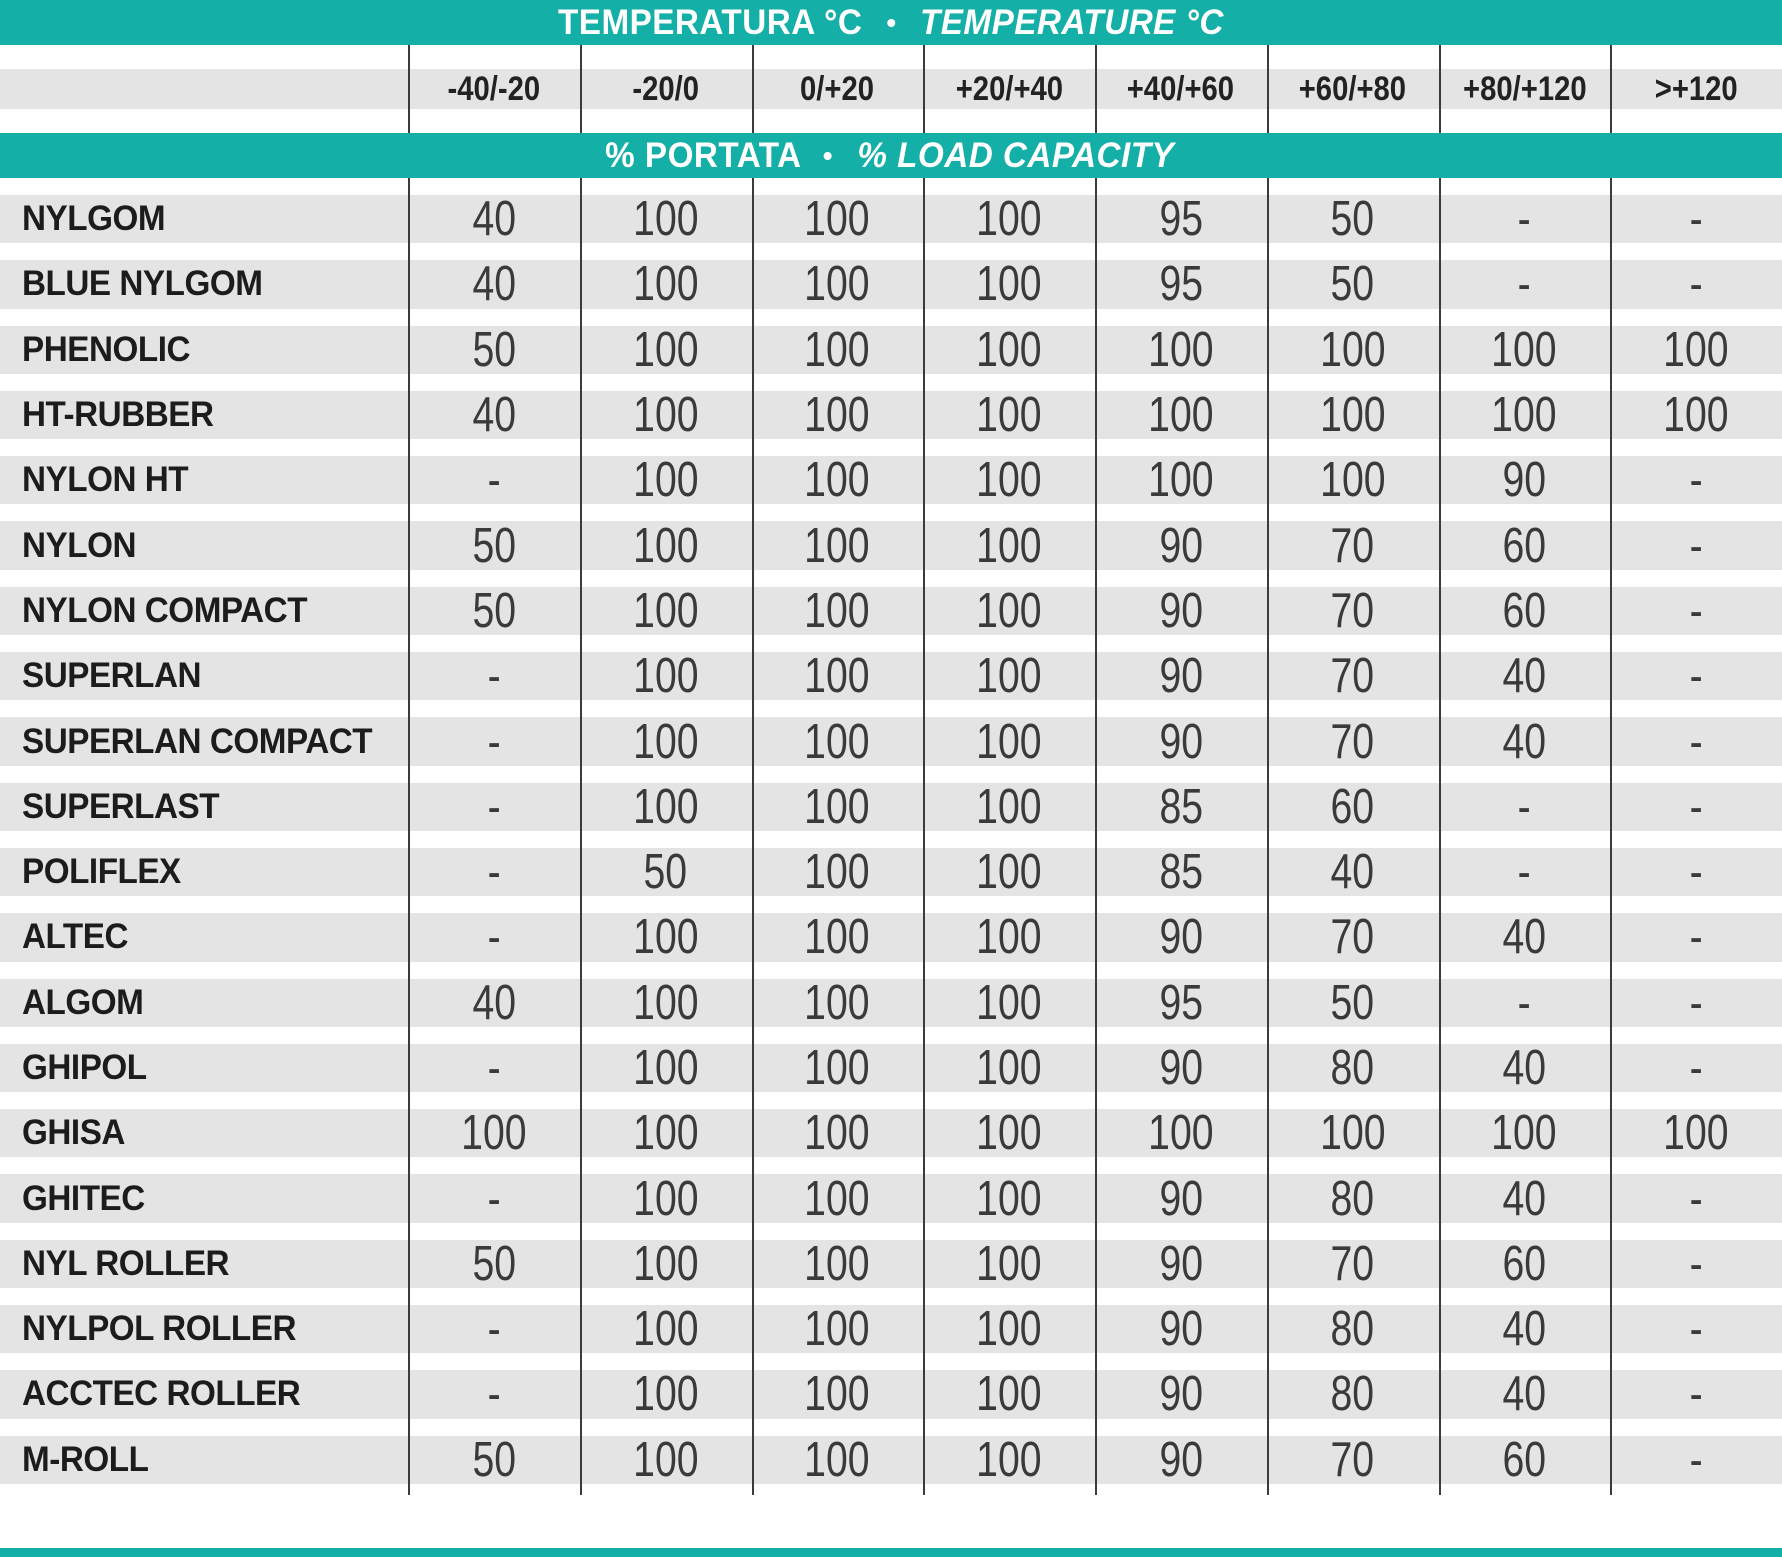 Image resolution: width=1782 pixels, height=1557 pixels. What do you see at coordinates (891, 219) in the screenshot?
I see `table-row-stripe: NYLGOM 40 100 100 100 95 50 - -` at bounding box center [891, 219].